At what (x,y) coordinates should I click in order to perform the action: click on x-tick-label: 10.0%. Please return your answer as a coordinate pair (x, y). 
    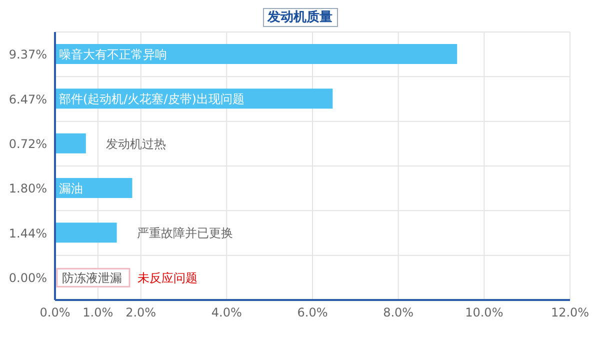
    Looking at the image, I should click on (484, 313).